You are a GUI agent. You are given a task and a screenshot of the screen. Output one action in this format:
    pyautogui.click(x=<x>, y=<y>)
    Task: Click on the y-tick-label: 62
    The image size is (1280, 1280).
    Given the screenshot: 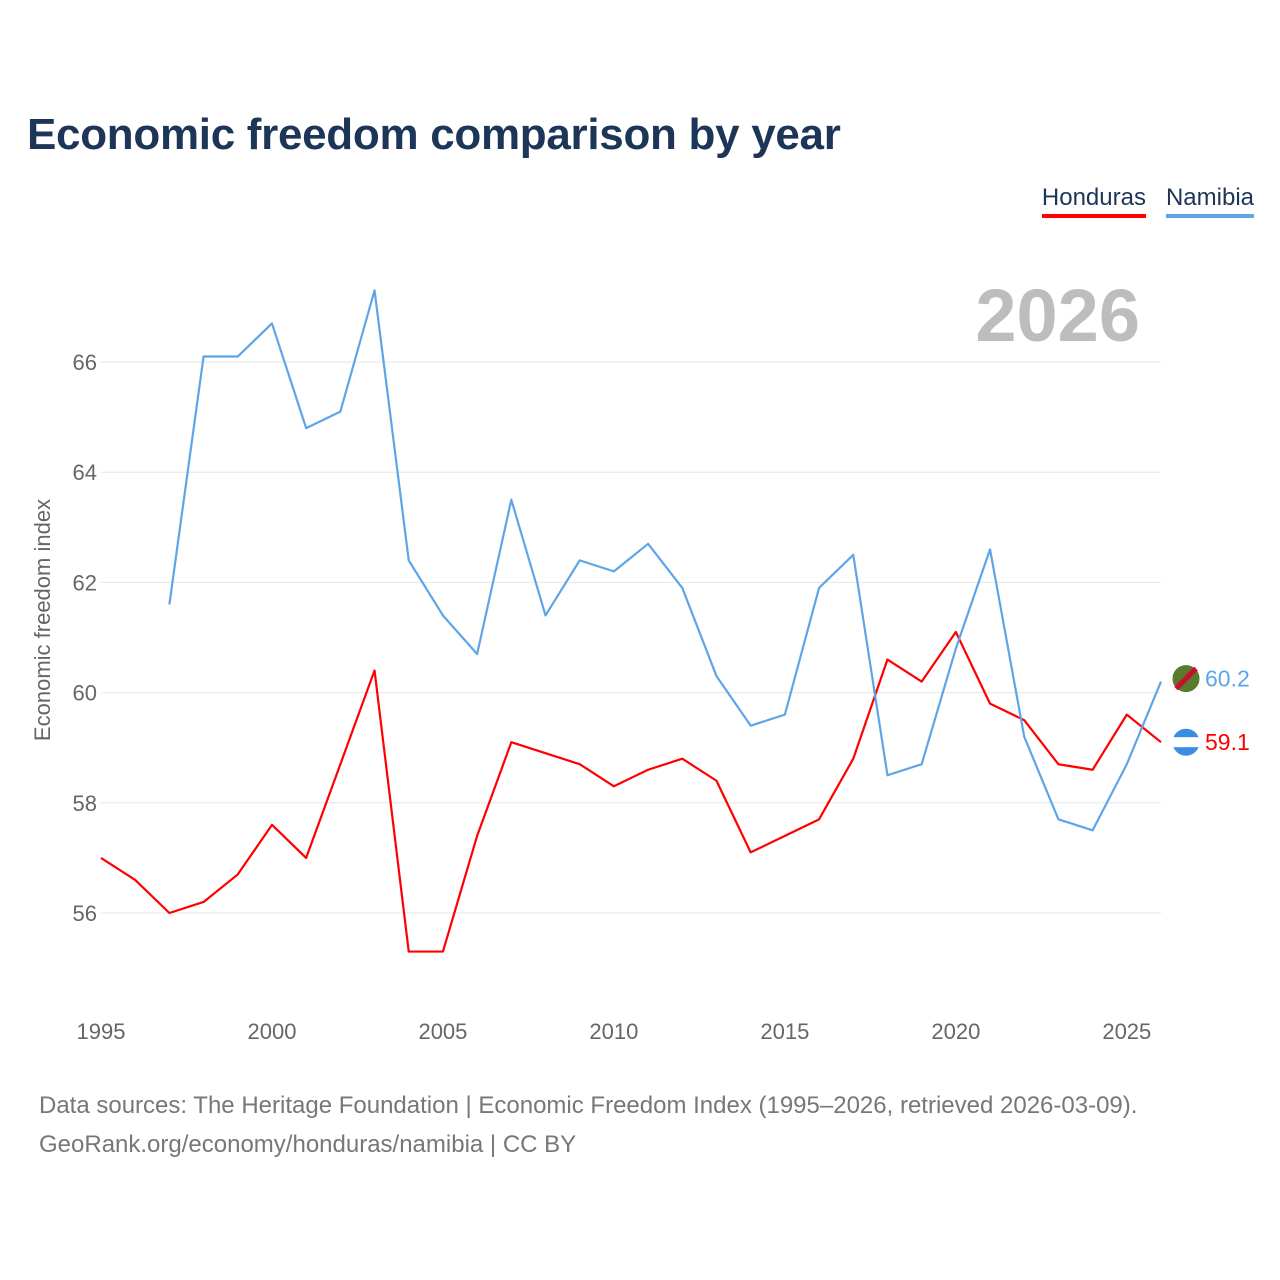 What is the action you would take?
    pyautogui.click(x=85, y=582)
    